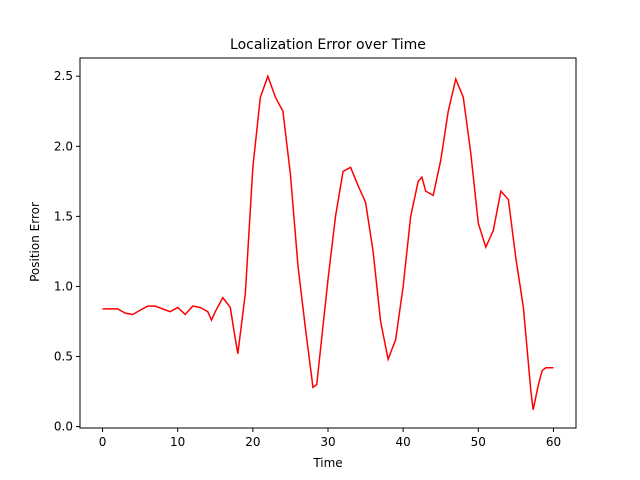 This screenshot has height=480, width=640. Describe the element at coordinates (328, 45) in the screenshot. I see `chart-title: Localization Error over Time` at that location.